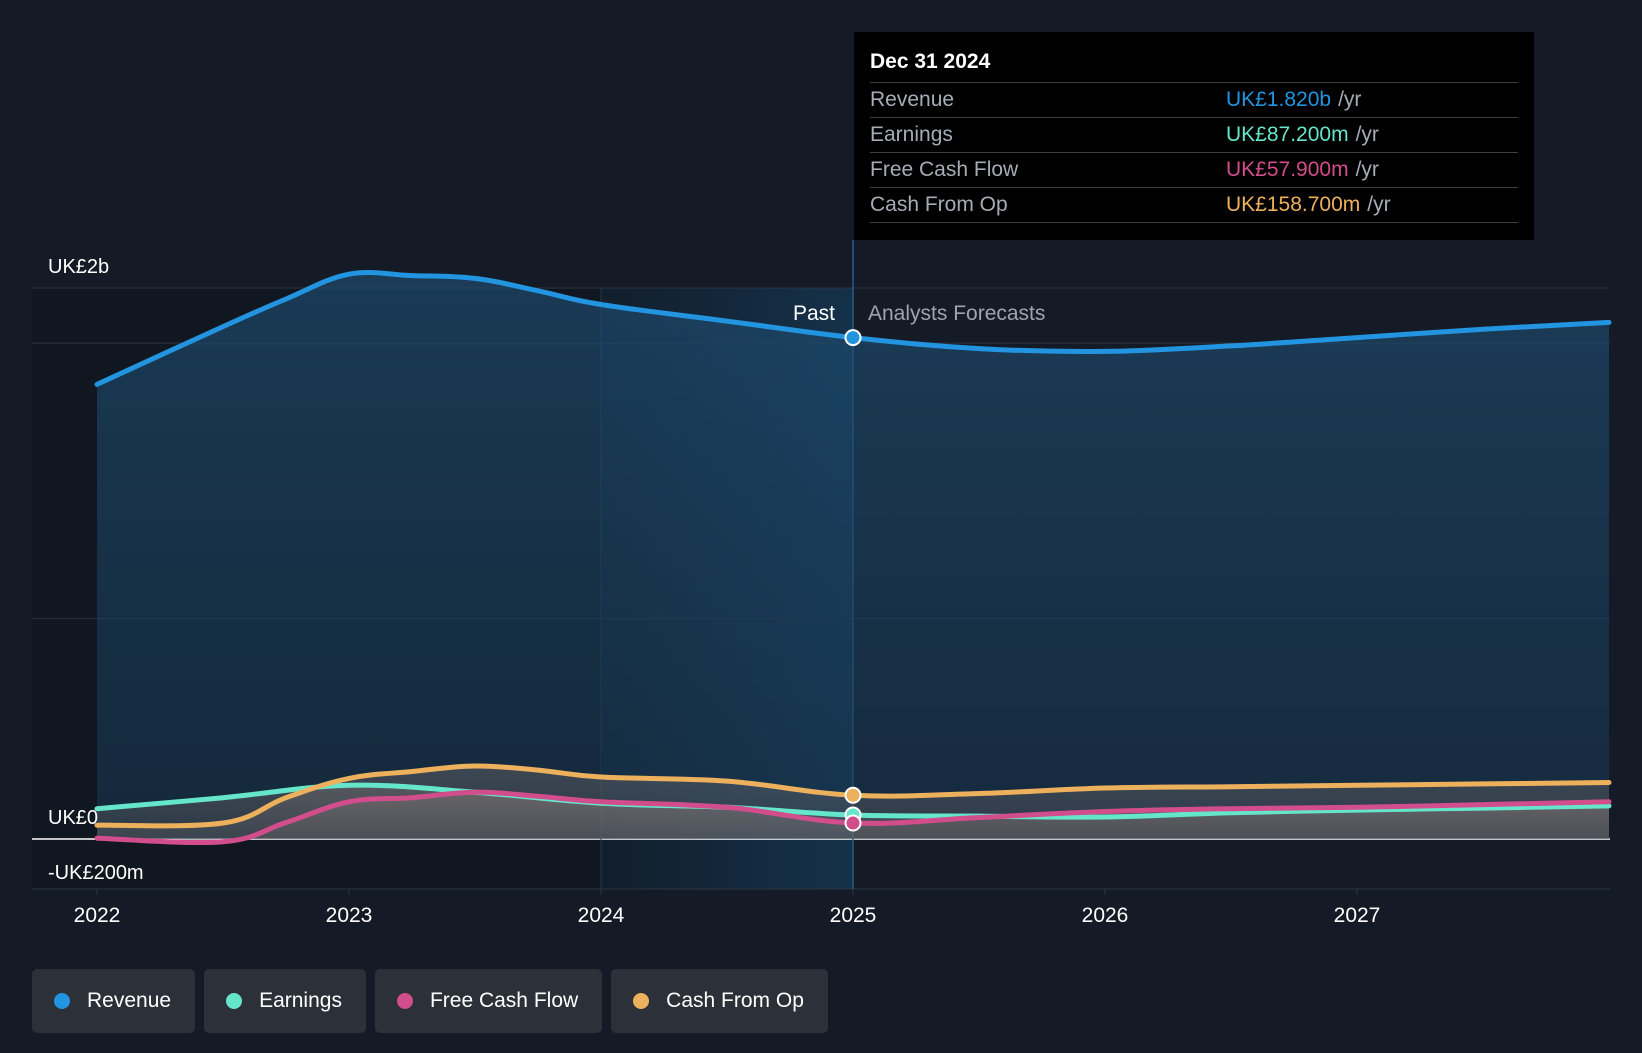 Image resolution: width=1642 pixels, height=1053 pixels. I want to click on marker-free-cash-flow, so click(853, 823).